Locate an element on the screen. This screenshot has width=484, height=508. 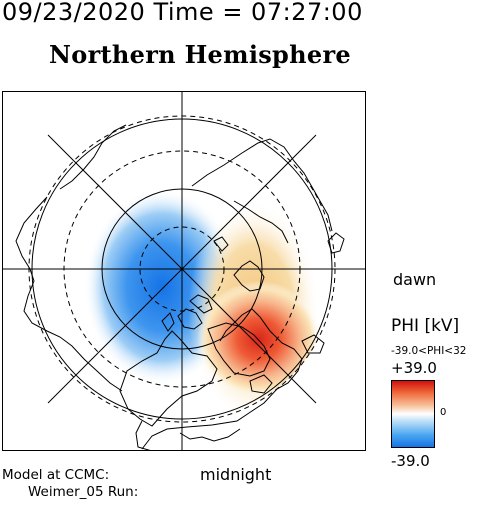
run-label: Weimer_05 Run: is located at coordinates (83, 492).